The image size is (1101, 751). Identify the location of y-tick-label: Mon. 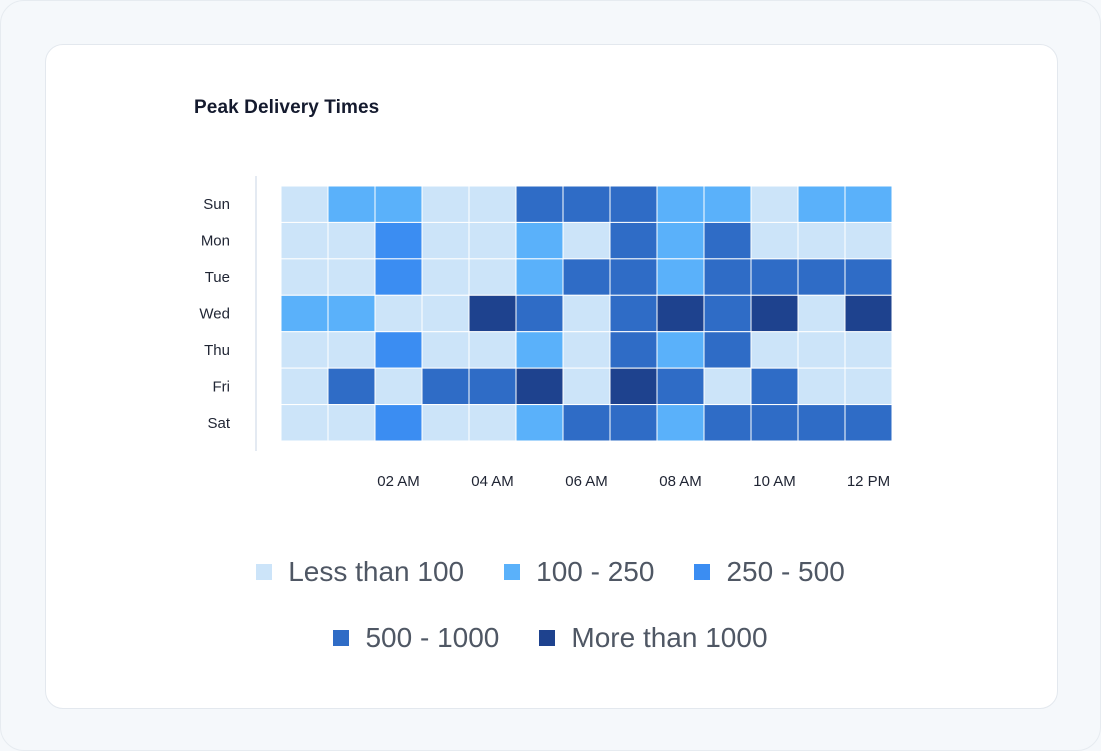
(215, 241).